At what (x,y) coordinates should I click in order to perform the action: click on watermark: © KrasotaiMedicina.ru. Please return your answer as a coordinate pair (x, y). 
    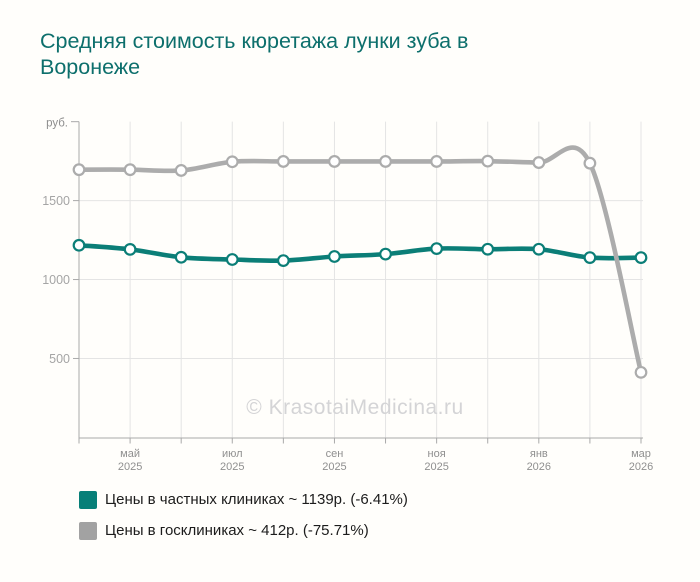
    Looking at the image, I should click on (354, 407).